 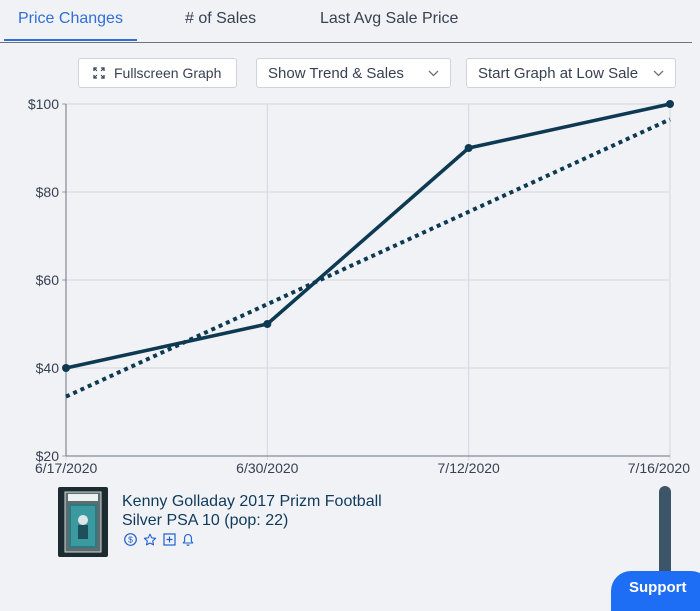 I want to click on x-tick-label: 7/12/2020, so click(x=469, y=468).